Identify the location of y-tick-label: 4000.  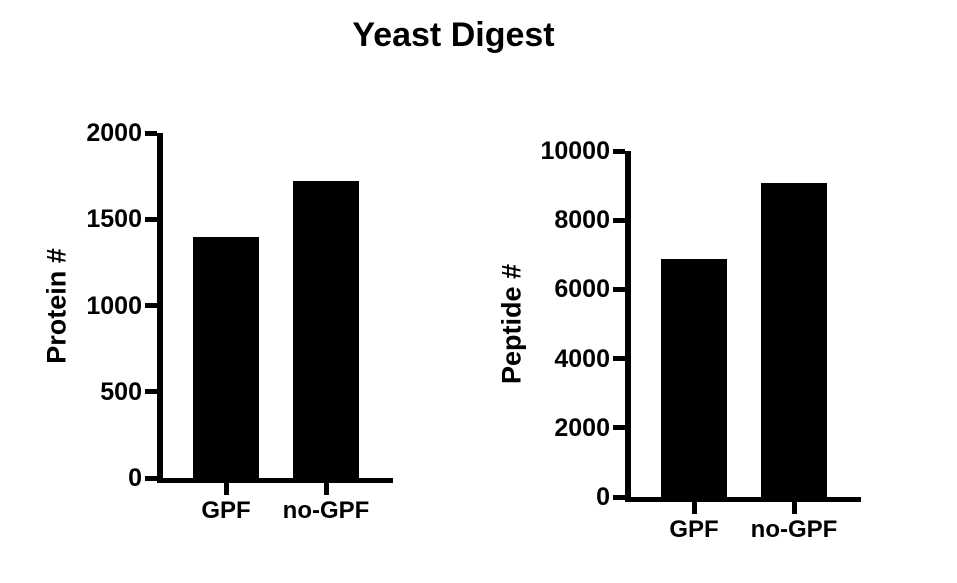
(582, 358).